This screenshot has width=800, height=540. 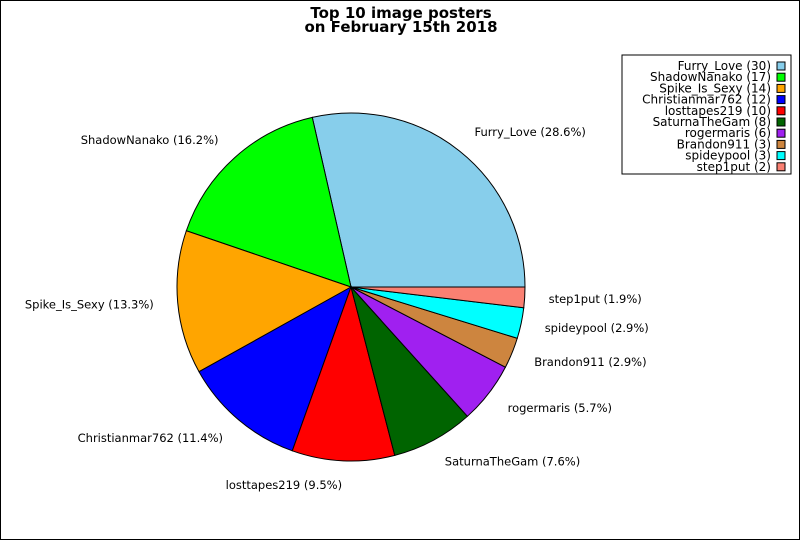 I want to click on pie-slice-furry-love, so click(x=418, y=200).